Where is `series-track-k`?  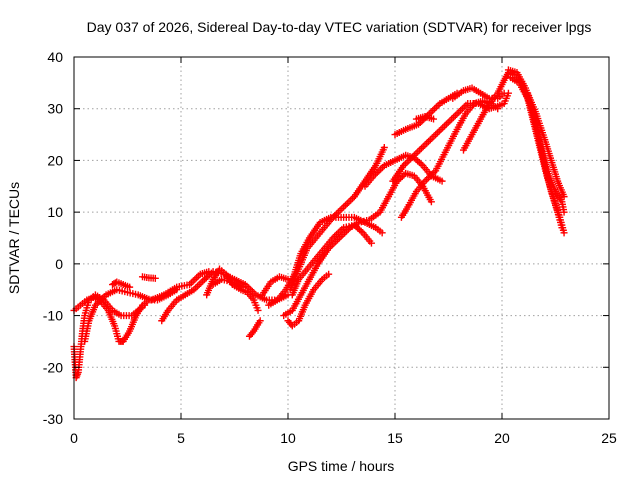 series-track-k is located at coordinates (325, 261).